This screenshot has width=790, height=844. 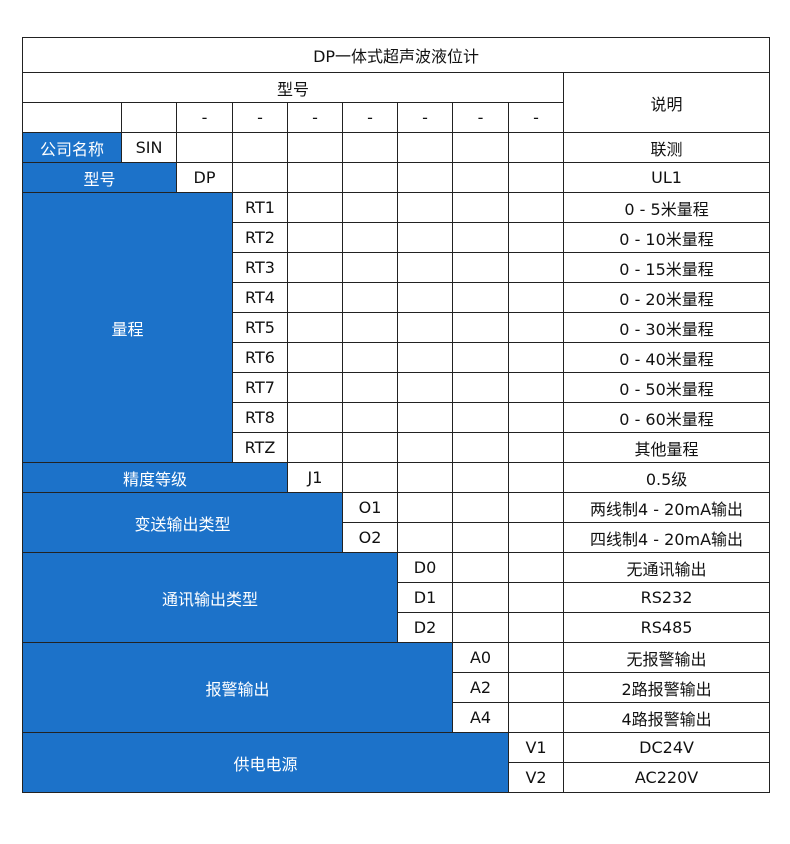 What do you see at coordinates (260, 387) in the screenshot?
I see `option-code: RT7` at bounding box center [260, 387].